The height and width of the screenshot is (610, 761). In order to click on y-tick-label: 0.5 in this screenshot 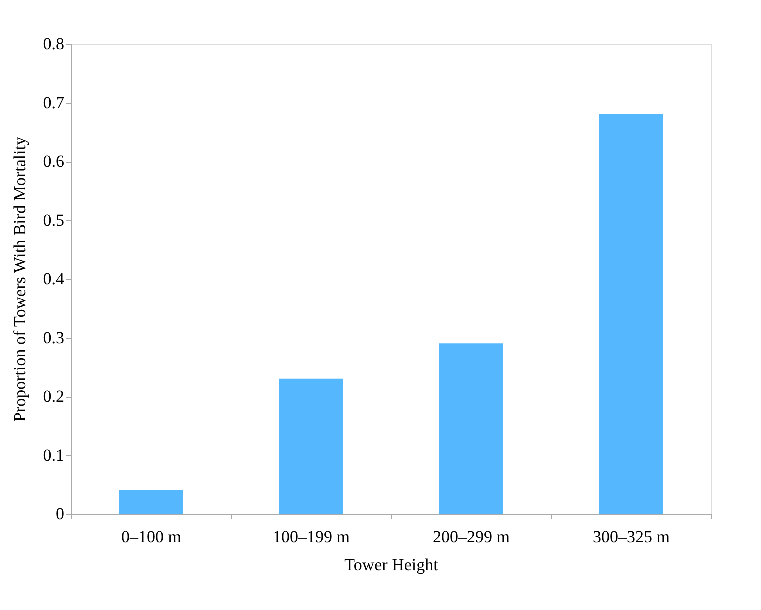, I will do `click(53, 220)`.